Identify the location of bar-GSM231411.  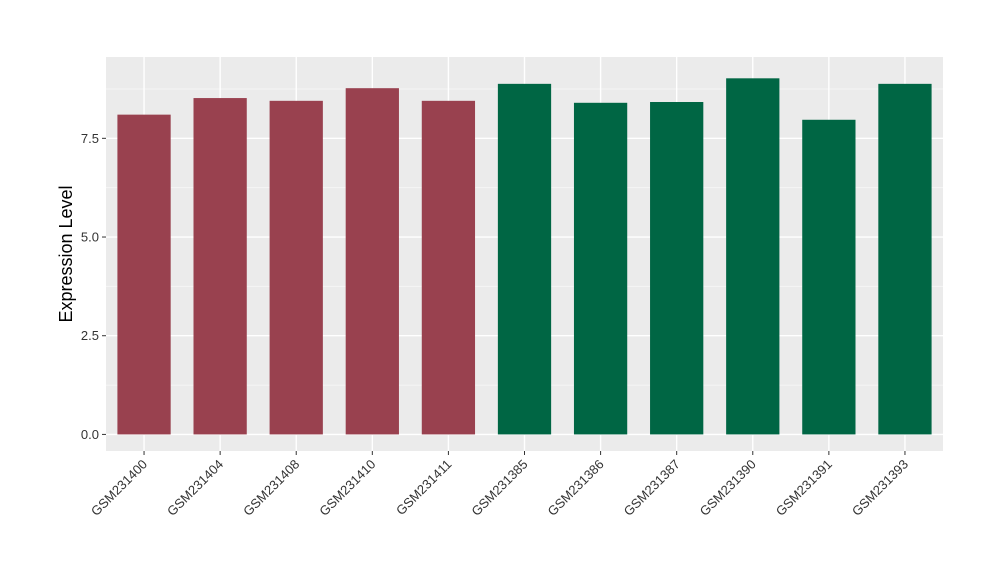
(448, 267).